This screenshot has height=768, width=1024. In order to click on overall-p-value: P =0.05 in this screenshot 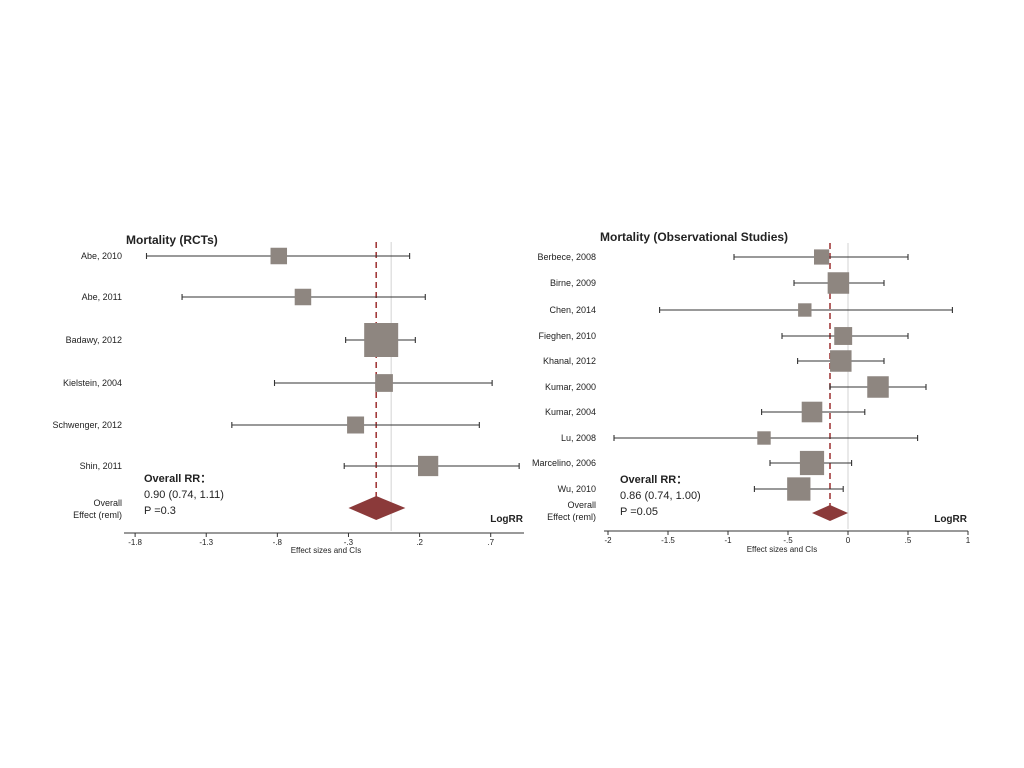, I will do `click(639, 512)`.